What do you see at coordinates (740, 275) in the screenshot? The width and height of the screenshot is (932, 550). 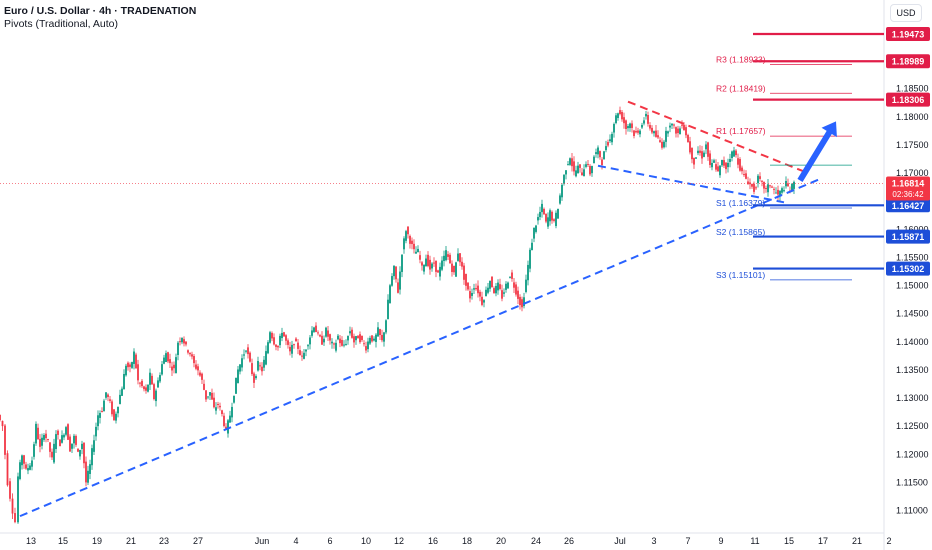 I see `pivot-label: S3 (1.15101)` at bounding box center [740, 275].